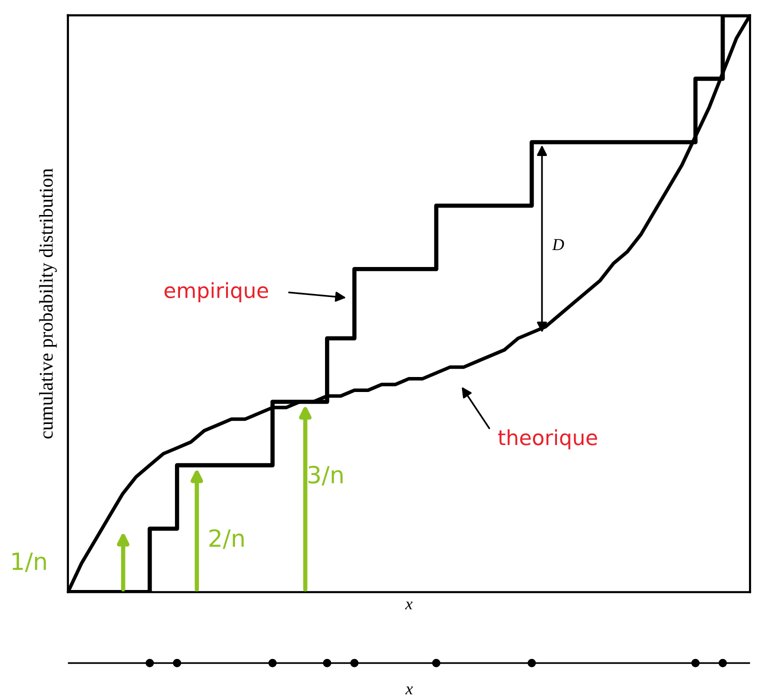 The height and width of the screenshot is (695, 763). What do you see at coordinates (226, 539) in the screenshot?
I see `annotation: 2/n` at bounding box center [226, 539].